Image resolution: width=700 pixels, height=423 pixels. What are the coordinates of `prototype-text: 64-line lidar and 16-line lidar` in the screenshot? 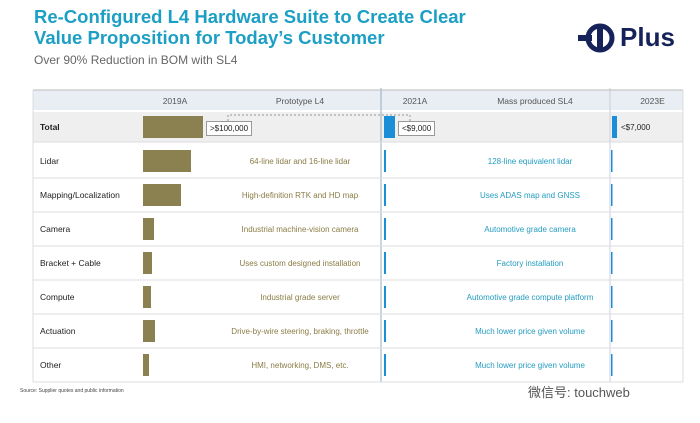 It's located at (300, 161).